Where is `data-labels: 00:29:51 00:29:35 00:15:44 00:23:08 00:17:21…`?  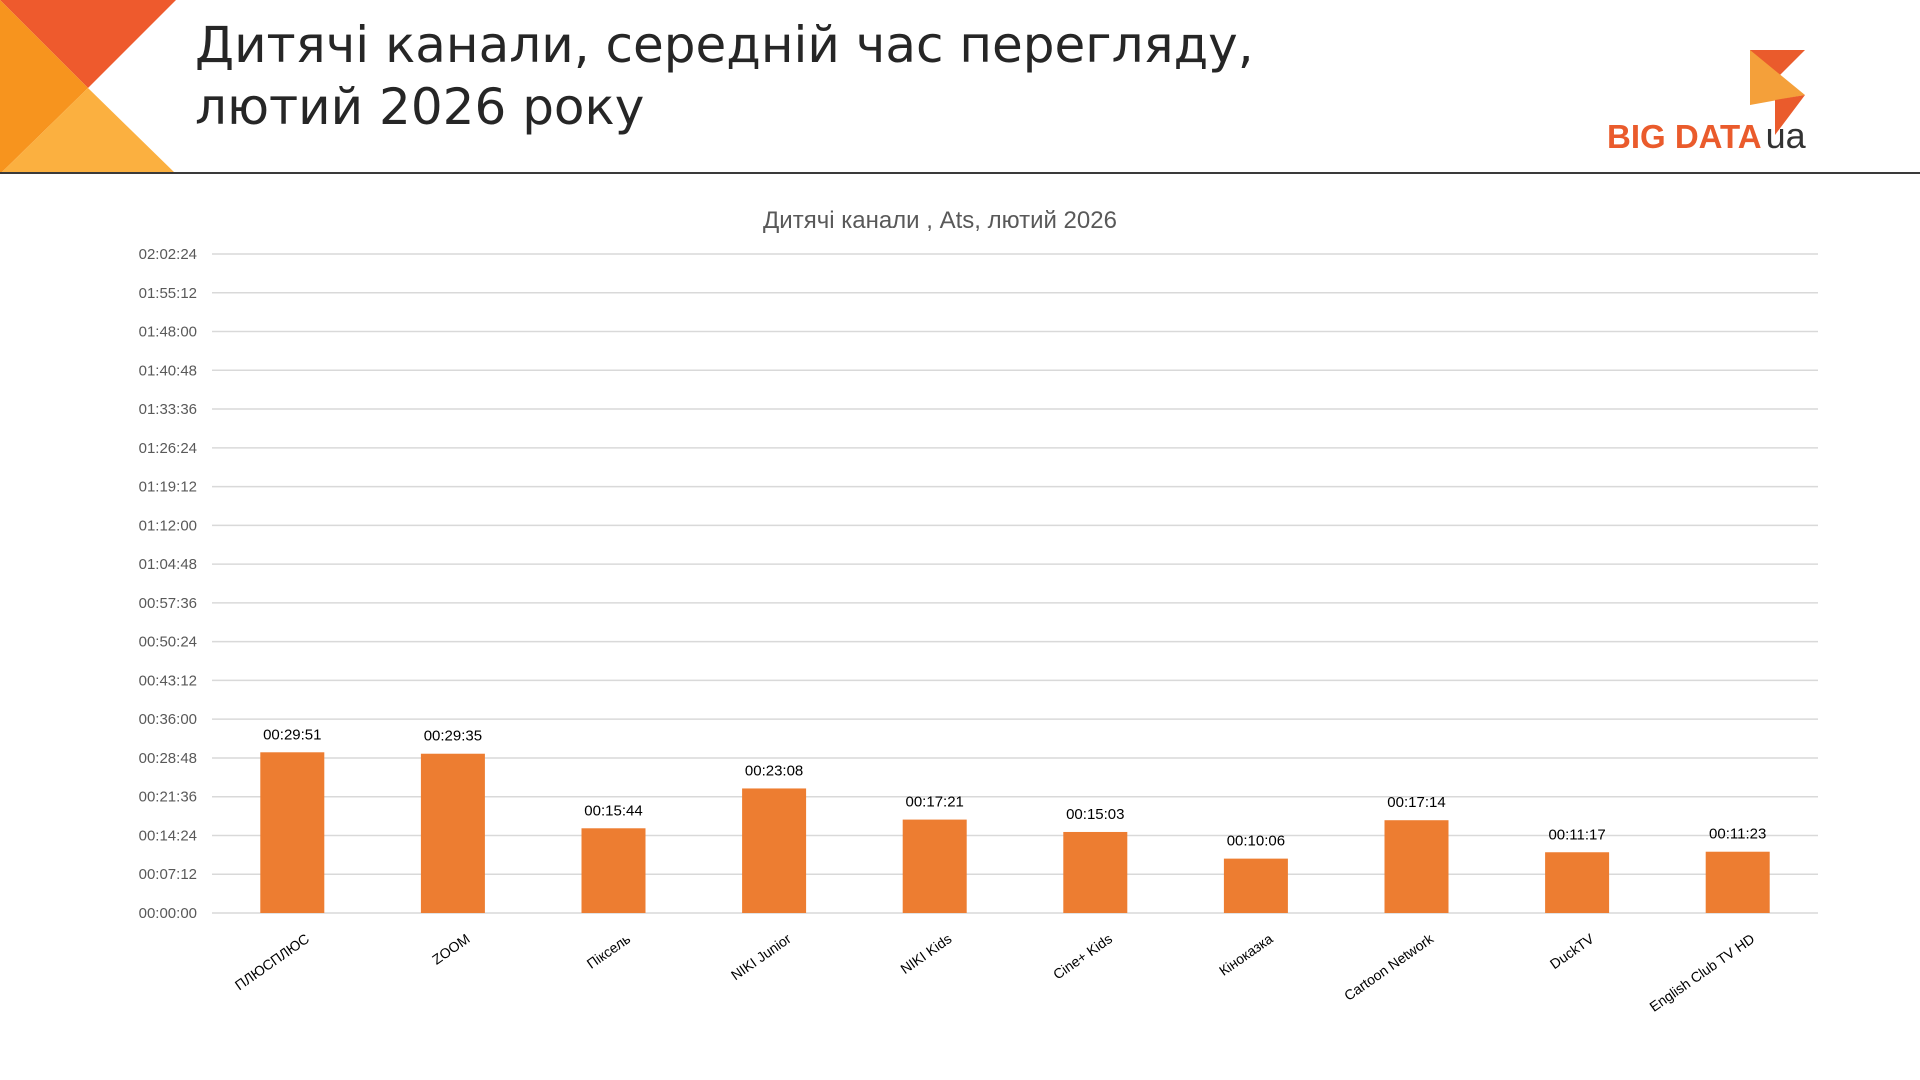
data-labels: 00:29:51 00:29:35 00:15:44 00:23:08 00:17:21… is located at coordinates (1014, 787).